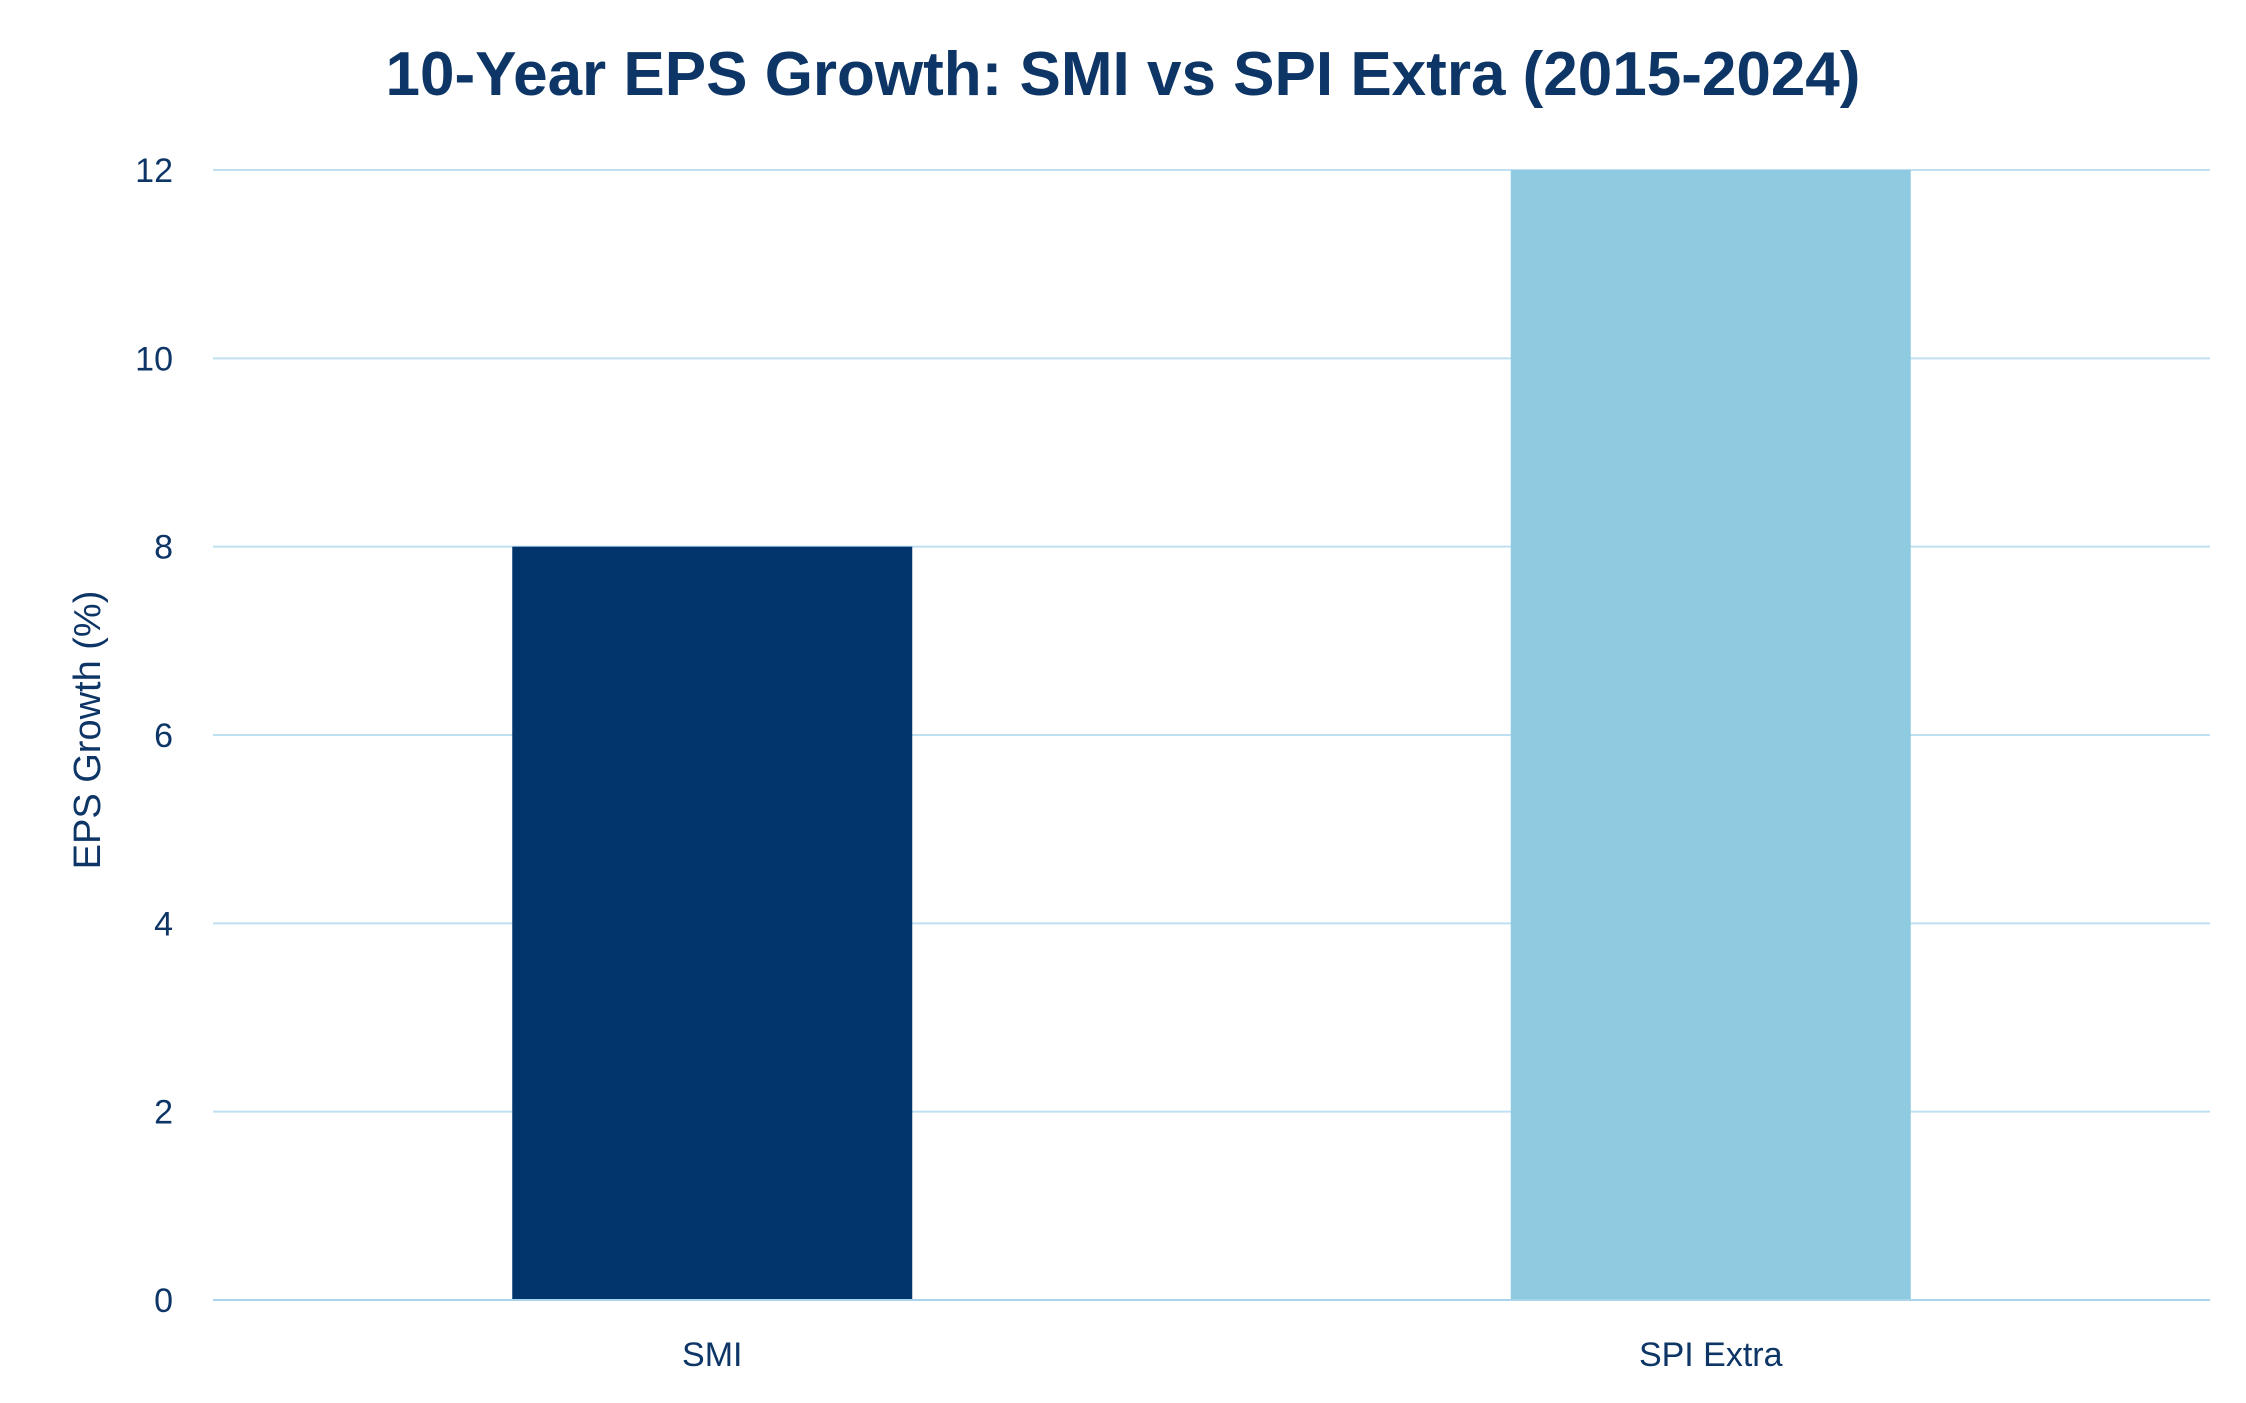  Describe the element at coordinates (154, 359) in the screenshot. I see `y-tick-label: 10` at that location.